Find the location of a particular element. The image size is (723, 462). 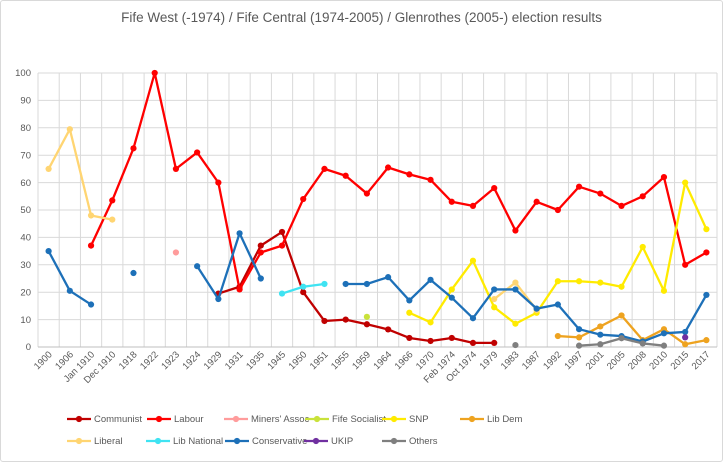

legend-item-ukip: UKIP is located at coordinates (328, 441).